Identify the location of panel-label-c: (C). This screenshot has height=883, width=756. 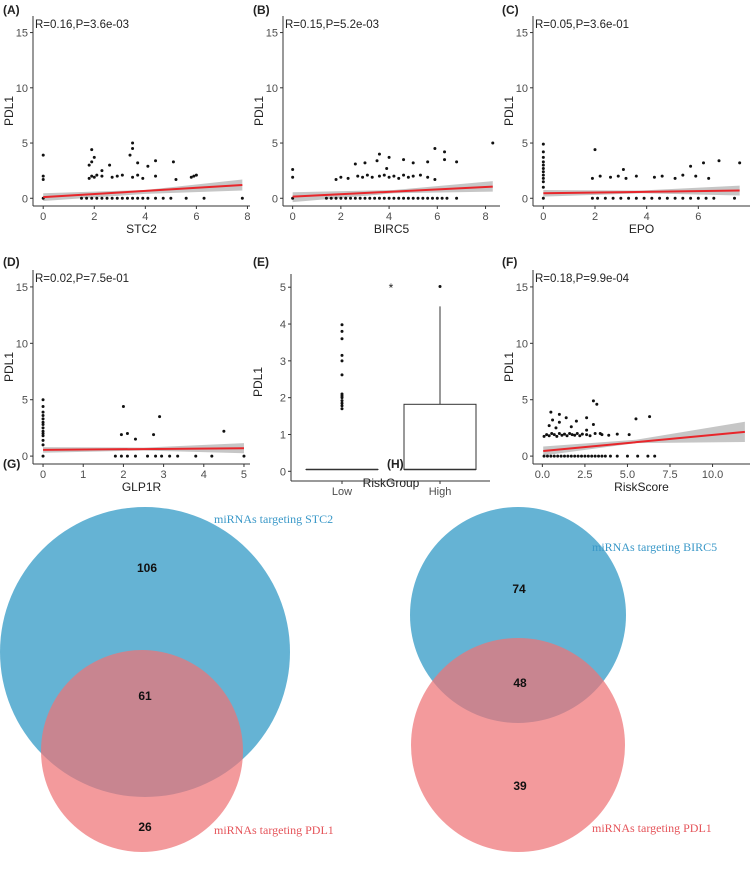
(510, 10).